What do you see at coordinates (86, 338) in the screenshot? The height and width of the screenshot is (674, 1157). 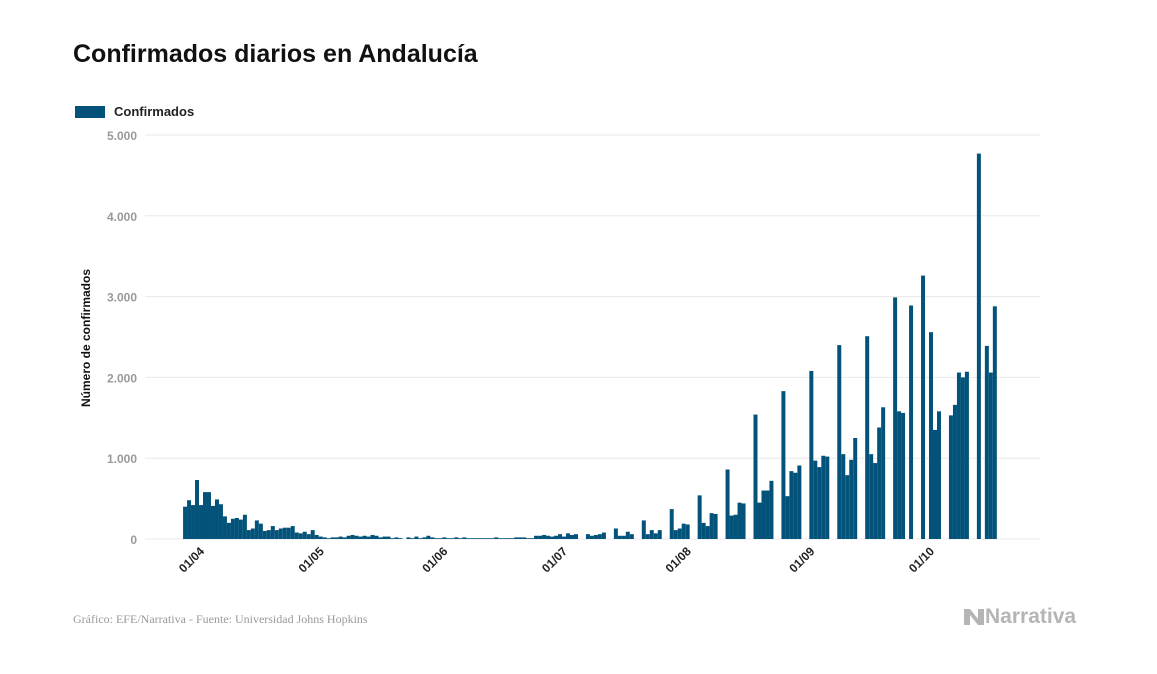 I see `y-axis-label: Número de confirmados` at bounding box center [86, 338].